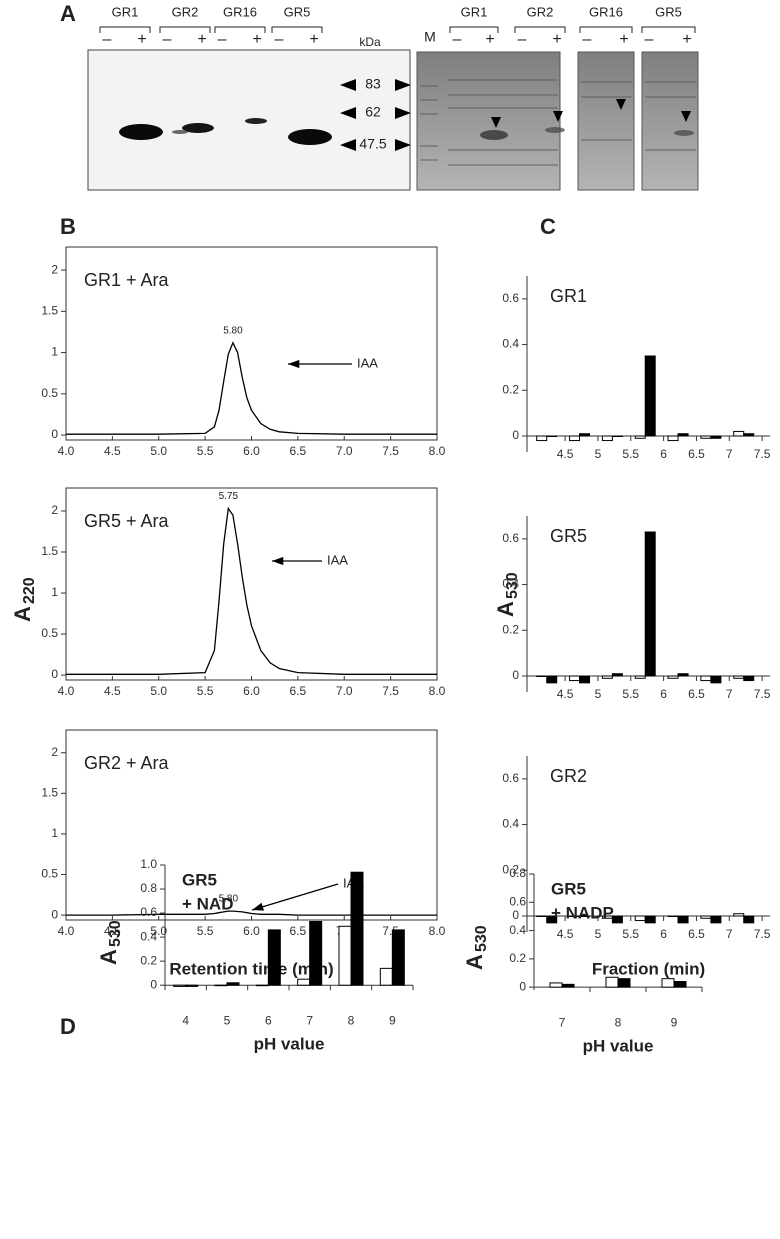  Describe the element at coordinates (373, 84) in the screenshot. I see `marker-label: 83` at that location.